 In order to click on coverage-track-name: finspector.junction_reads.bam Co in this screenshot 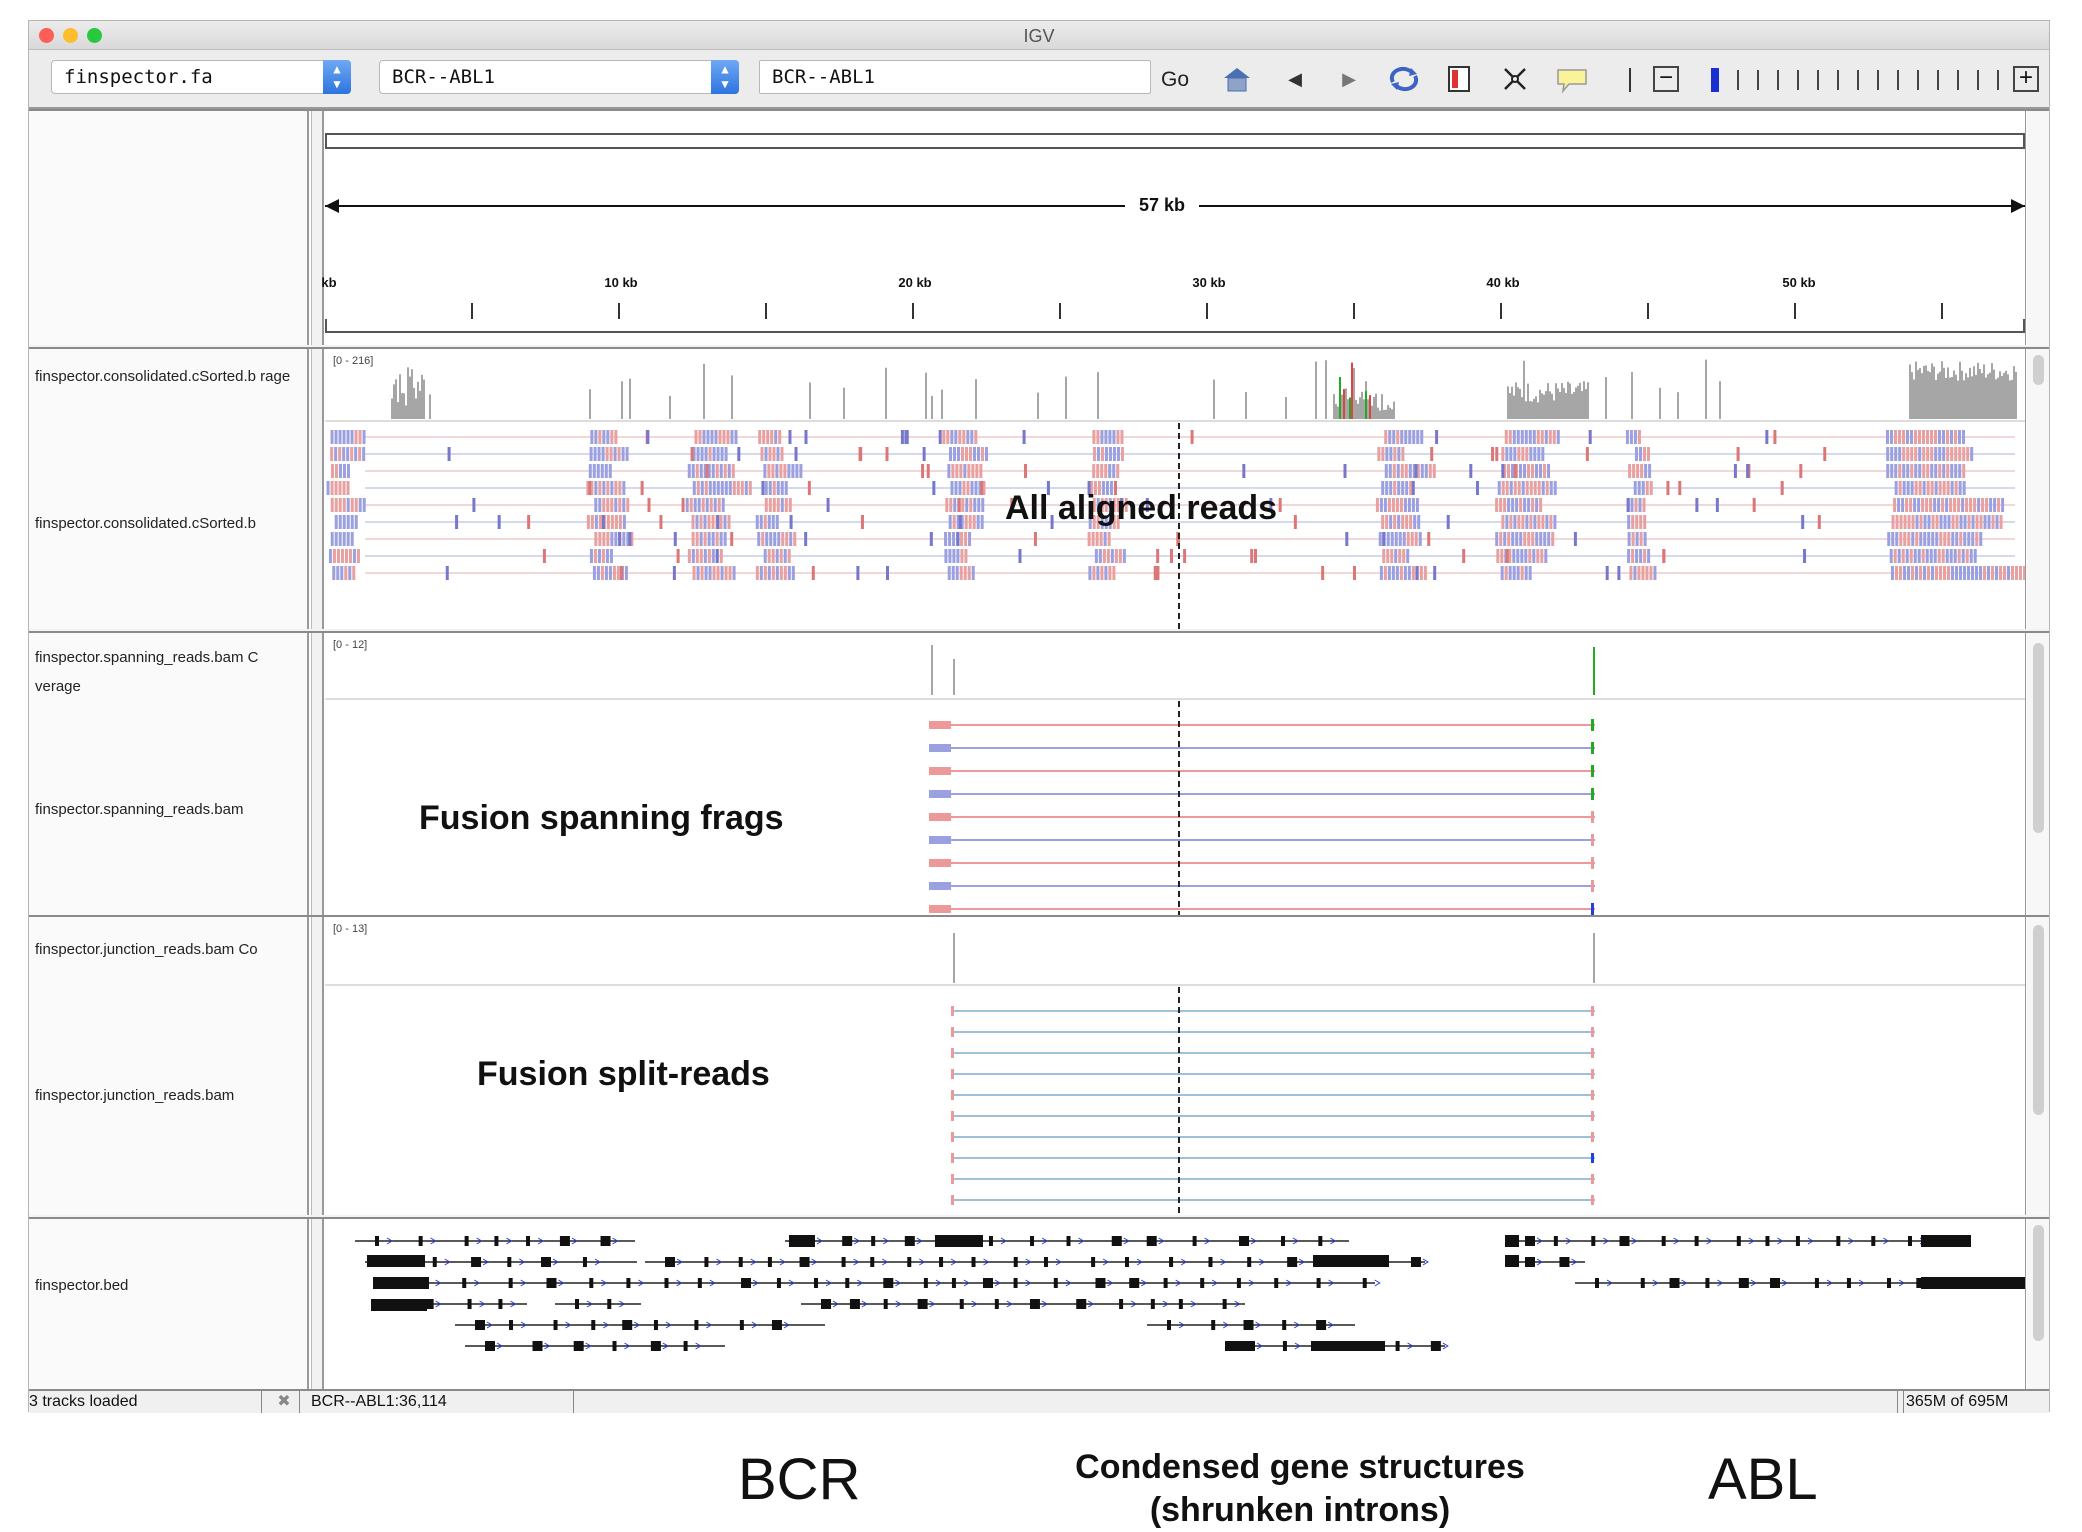, I will do `click(146, 949)`.